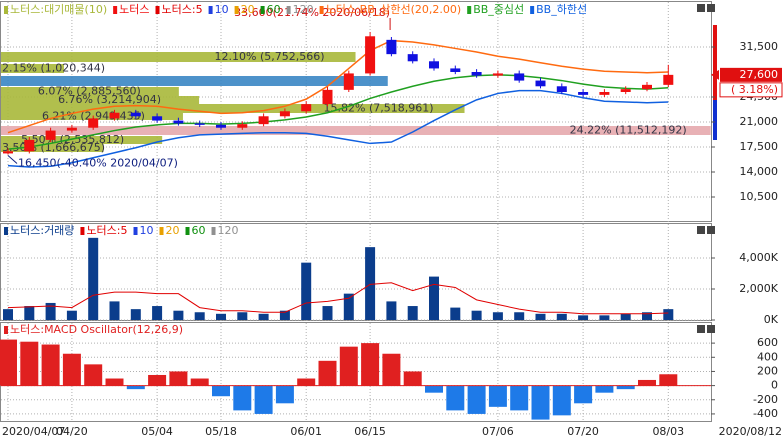 This screenshot has height=441, width=784. Describe the element at coordinates (759, 74) in the screenshot. I see `last-price: 27,600` at that location.